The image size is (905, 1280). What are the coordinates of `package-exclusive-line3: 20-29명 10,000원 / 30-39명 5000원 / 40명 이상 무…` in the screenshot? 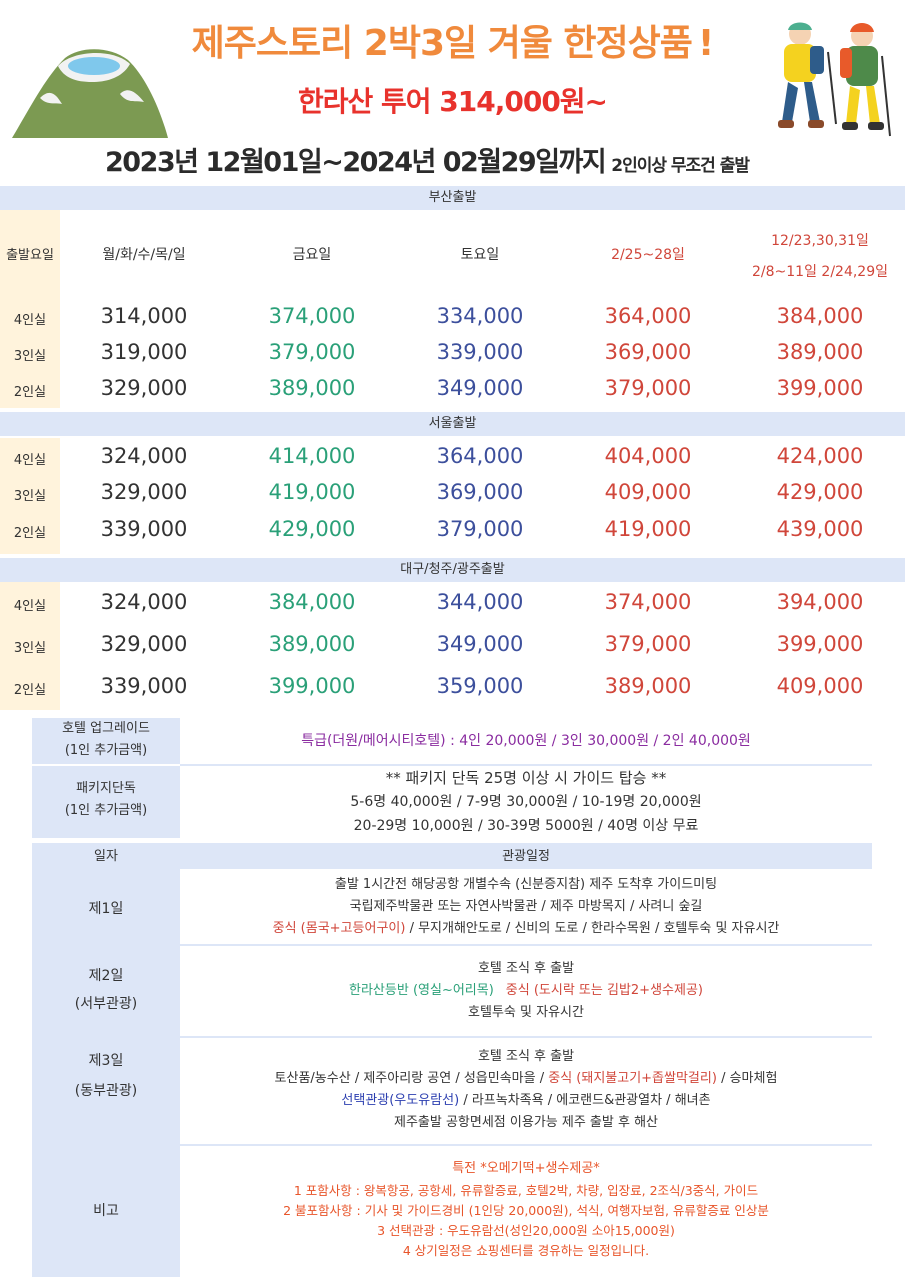 It's located at (526, 826).